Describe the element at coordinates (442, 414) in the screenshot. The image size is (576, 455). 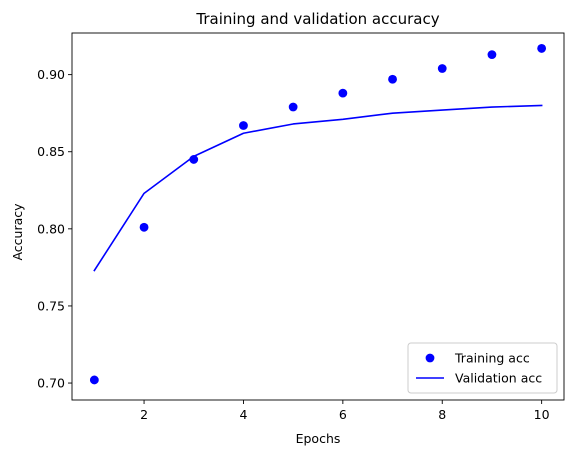
I see `x-tick-label: 8` at that location.